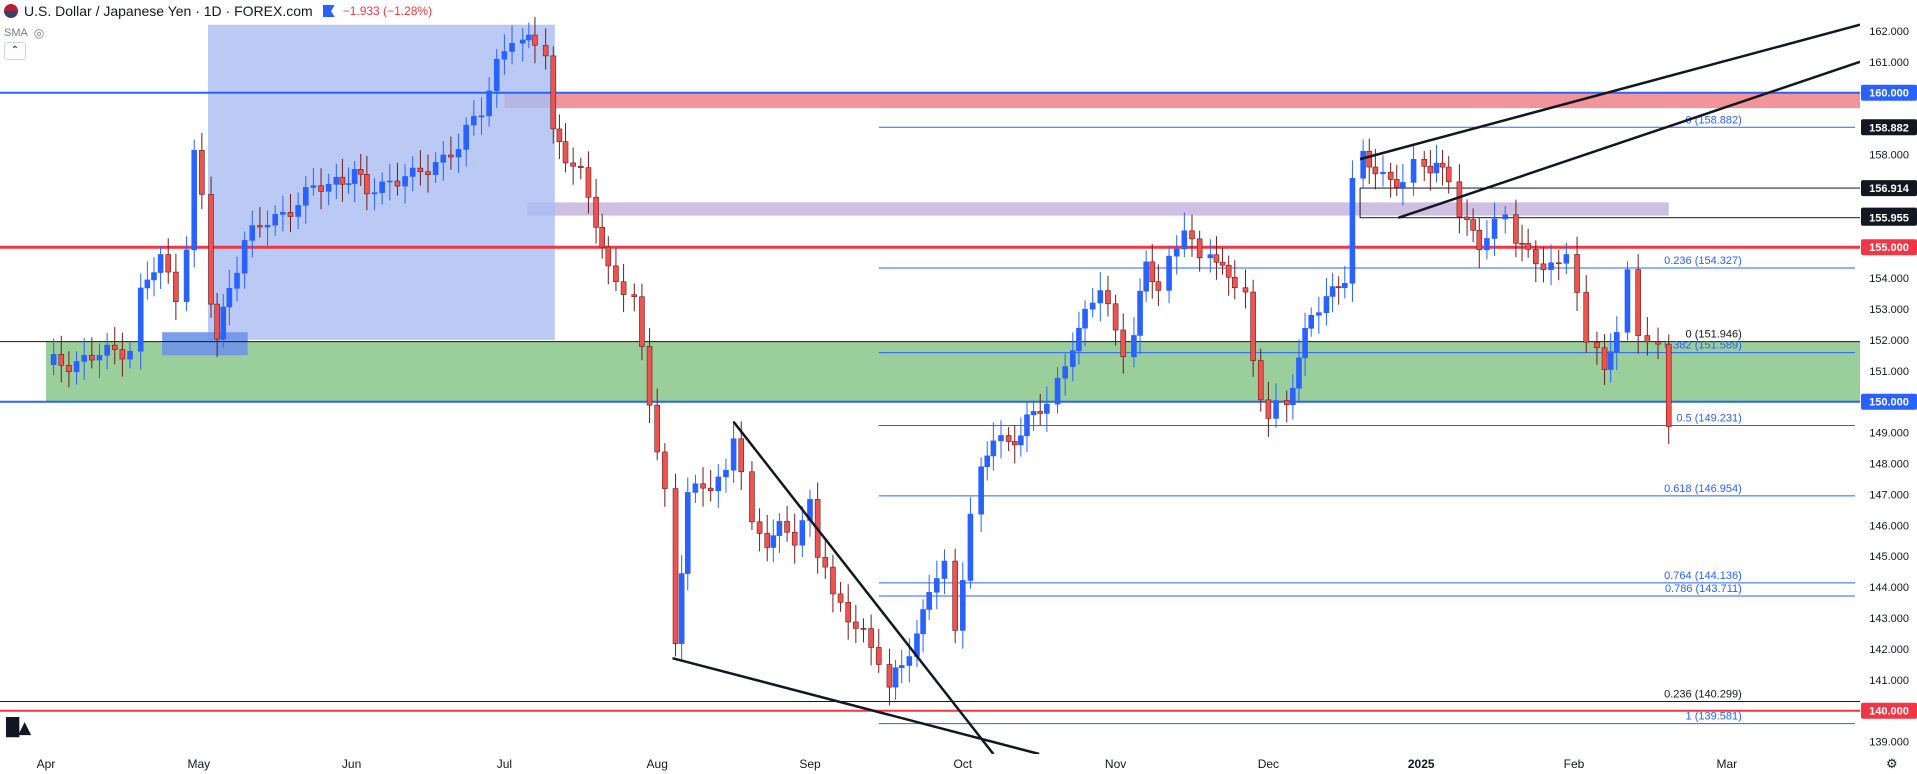 This screenshot has width=1917, height=774. I want to click on price-tick-label: 142.000, so click(1889, 650).